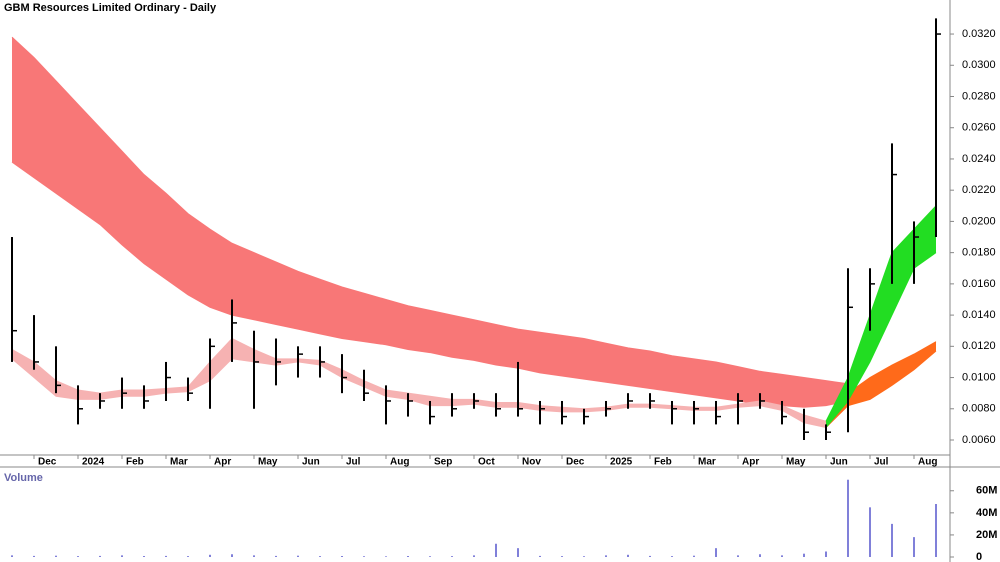 The image size is (1000, 562). What do you see at coordinates (979, 128) in the screenshot?
I see `y-tick-label: 0.0260` at bounding box center [979, 128].